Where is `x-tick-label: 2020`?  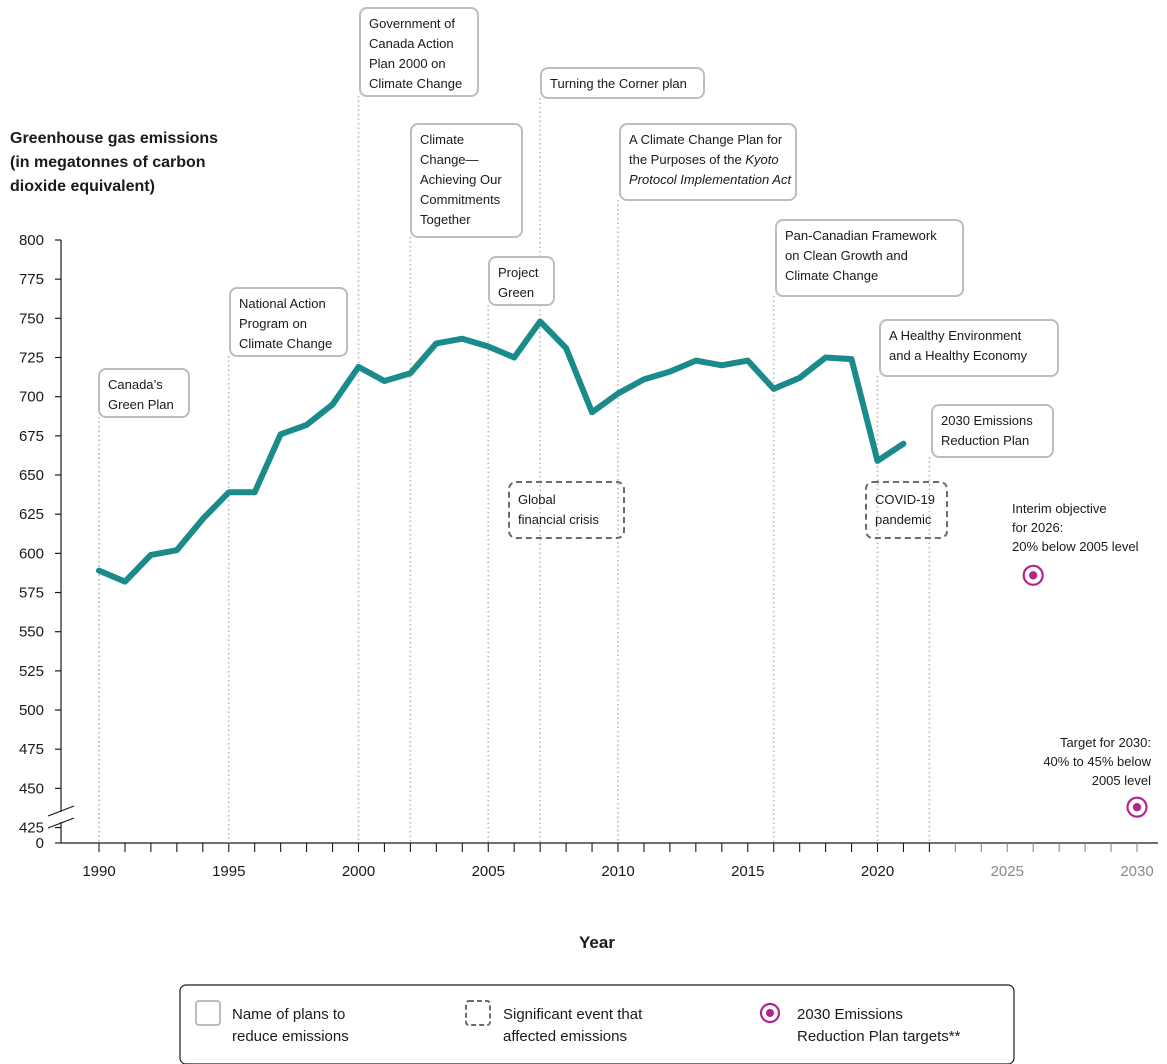 x-tick-label: 2020 is located at coordinates (877, 871).